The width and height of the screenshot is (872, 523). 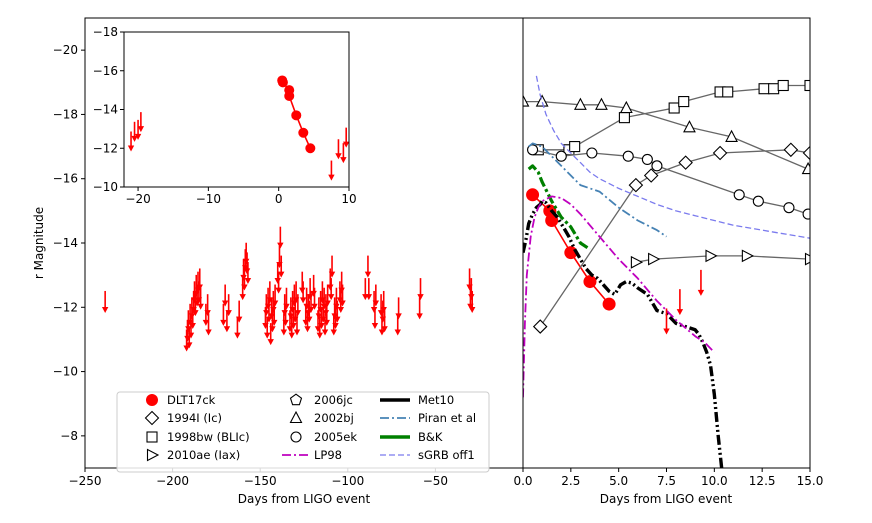 What do you see at coordinates (69, 436) in the screenshot?
I see `left-y-tick-label: −8` at bounding box center [69, 436].